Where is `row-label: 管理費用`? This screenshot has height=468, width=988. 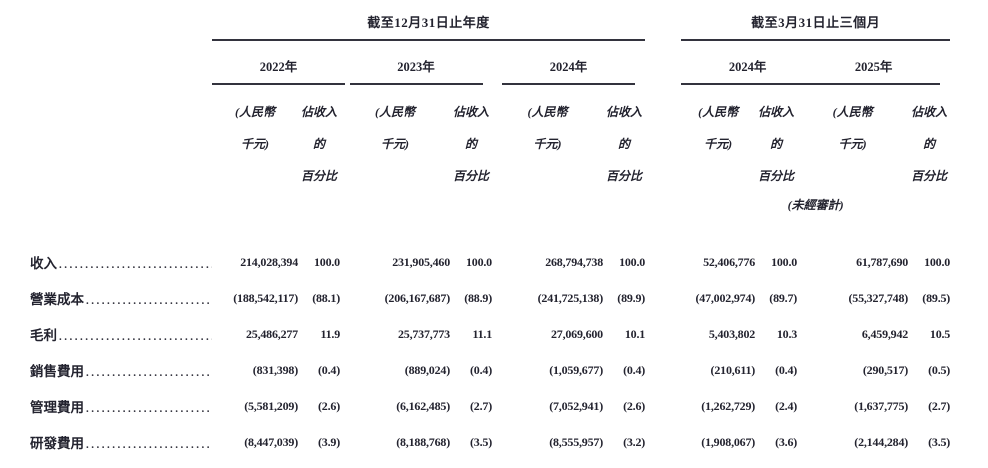
row-label: 管理費用 is located at coordinates (106, 406).